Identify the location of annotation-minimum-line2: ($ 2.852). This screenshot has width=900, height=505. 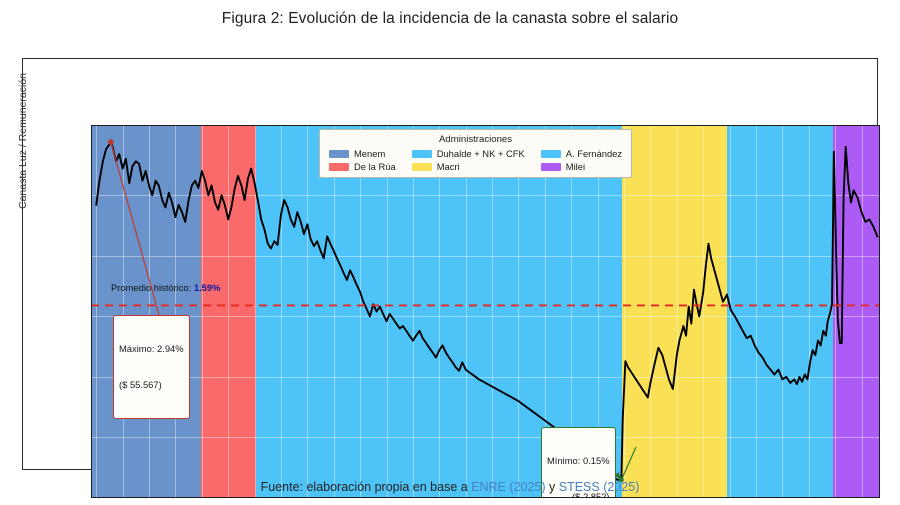
(591, 494).